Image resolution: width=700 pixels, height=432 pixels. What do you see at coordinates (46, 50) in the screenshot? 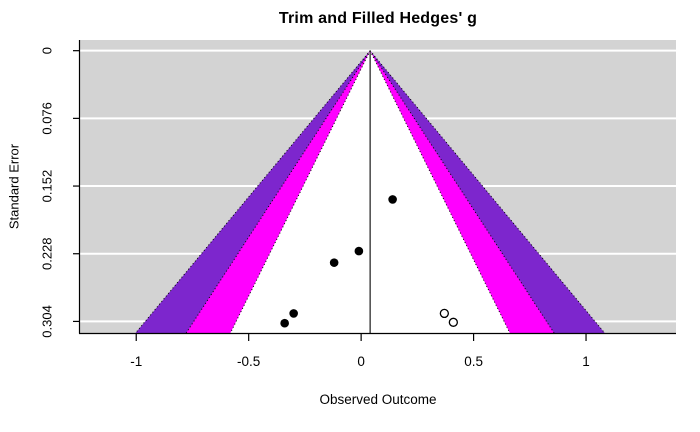
I see `y-tick-label: 0` at bounding box center [46, 50].